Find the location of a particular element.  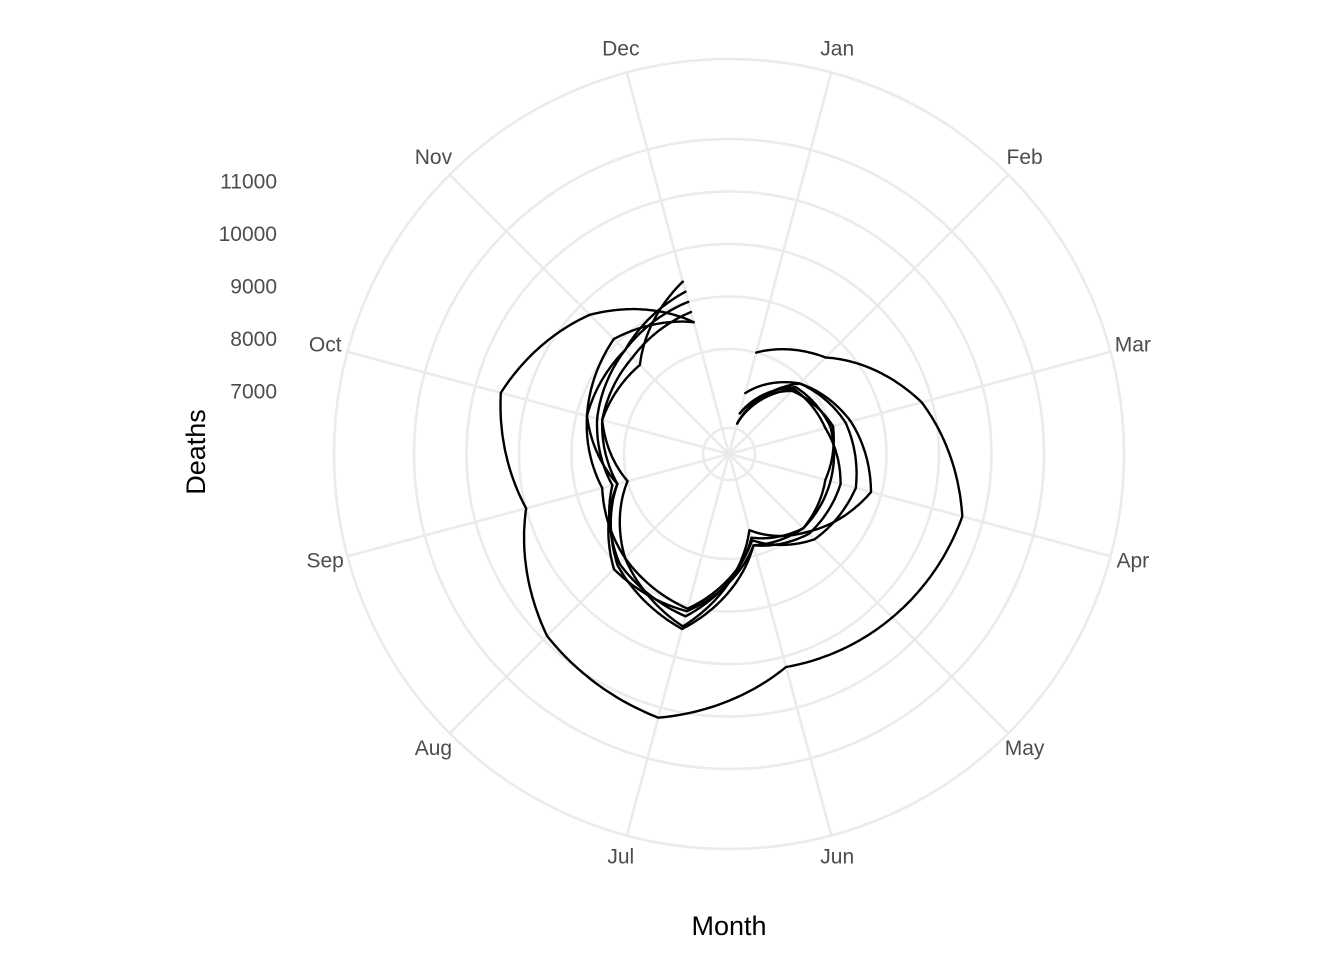

month-label: Apr is located at coordinates (1132, 561).